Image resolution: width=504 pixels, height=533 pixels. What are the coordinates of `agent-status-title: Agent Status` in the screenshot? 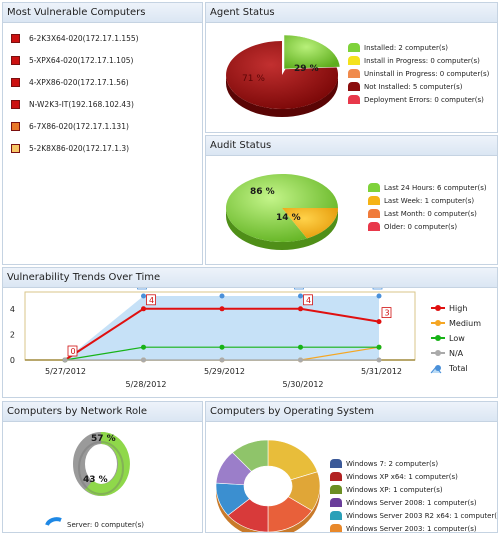 It's located at (351, 13).